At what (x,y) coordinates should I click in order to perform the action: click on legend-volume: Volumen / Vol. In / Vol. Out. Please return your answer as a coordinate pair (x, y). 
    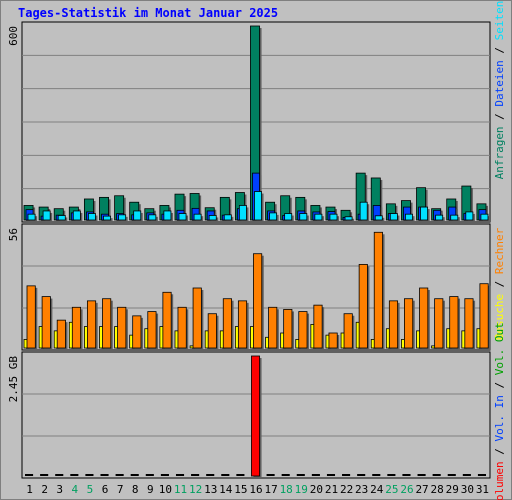
    Looking at the image, I should click on (499, 411).